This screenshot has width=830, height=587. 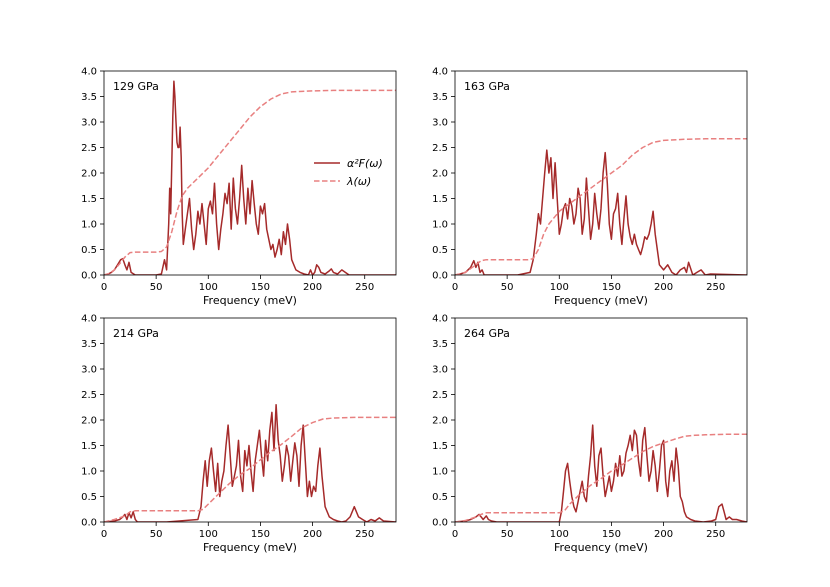 What do you see at coordinates (348, 172) in the screenshot?
I see `legend: α²F(ω) λ(ω)` at bounding box center [348, 172].